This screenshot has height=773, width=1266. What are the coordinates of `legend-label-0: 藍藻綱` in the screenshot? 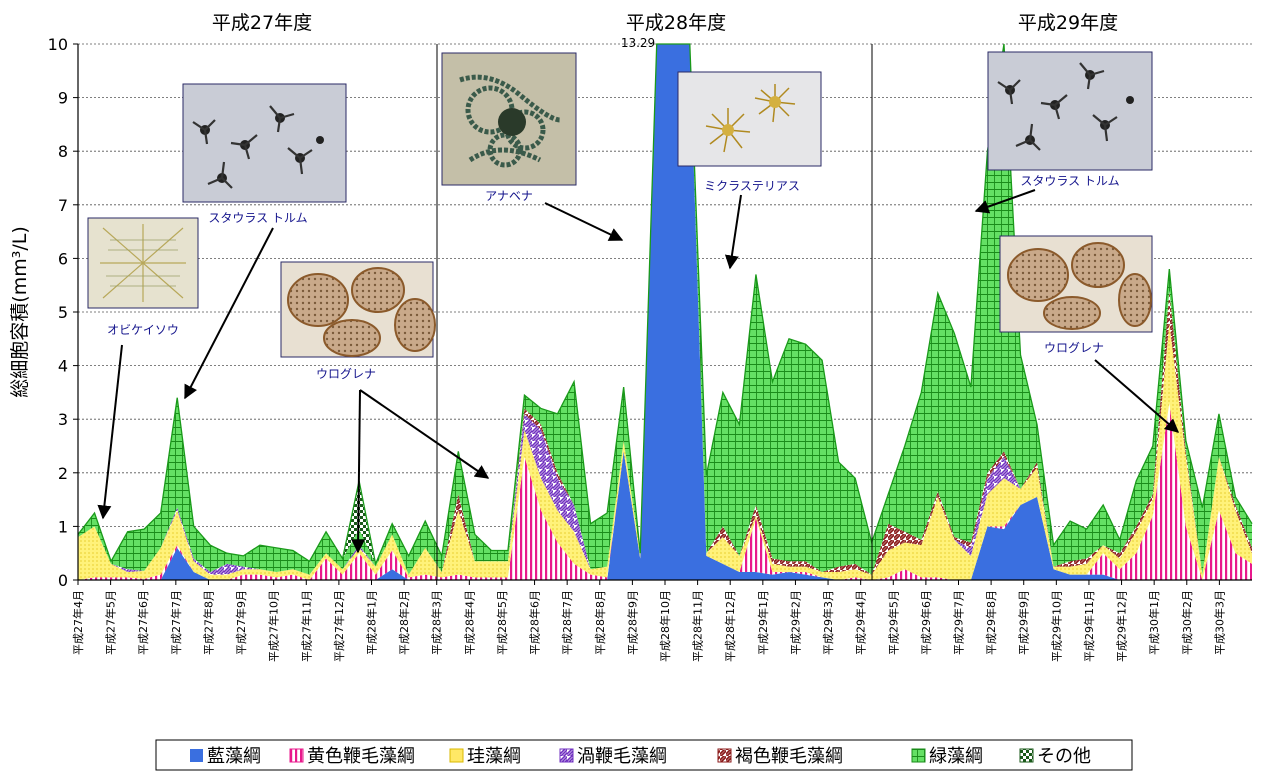 It's located at (234, 756).